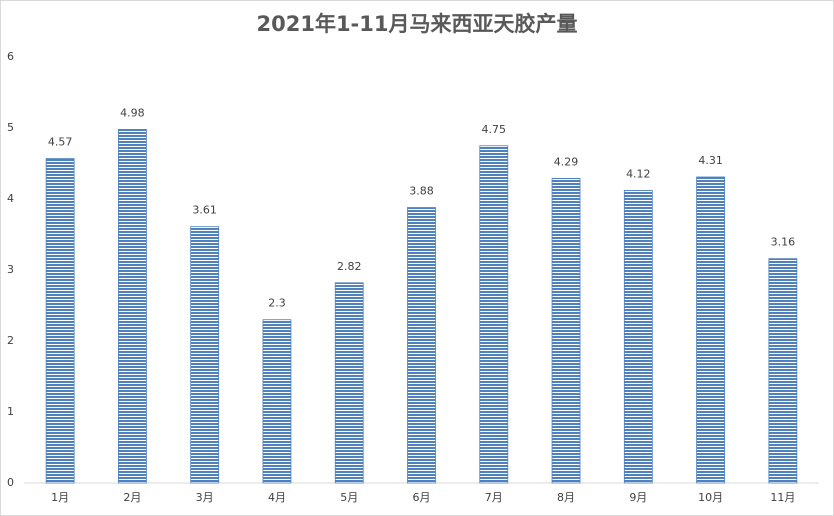  What do you see at coordinates (494, 129) in the screenshot?
I see `data-label: 4.75` at bounding box center [494, 129].